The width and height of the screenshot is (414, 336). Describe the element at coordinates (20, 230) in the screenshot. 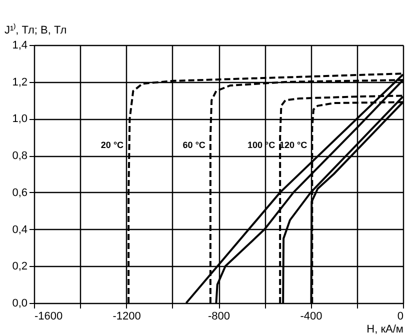

I see `y-tick-label: 0,4` at that location.